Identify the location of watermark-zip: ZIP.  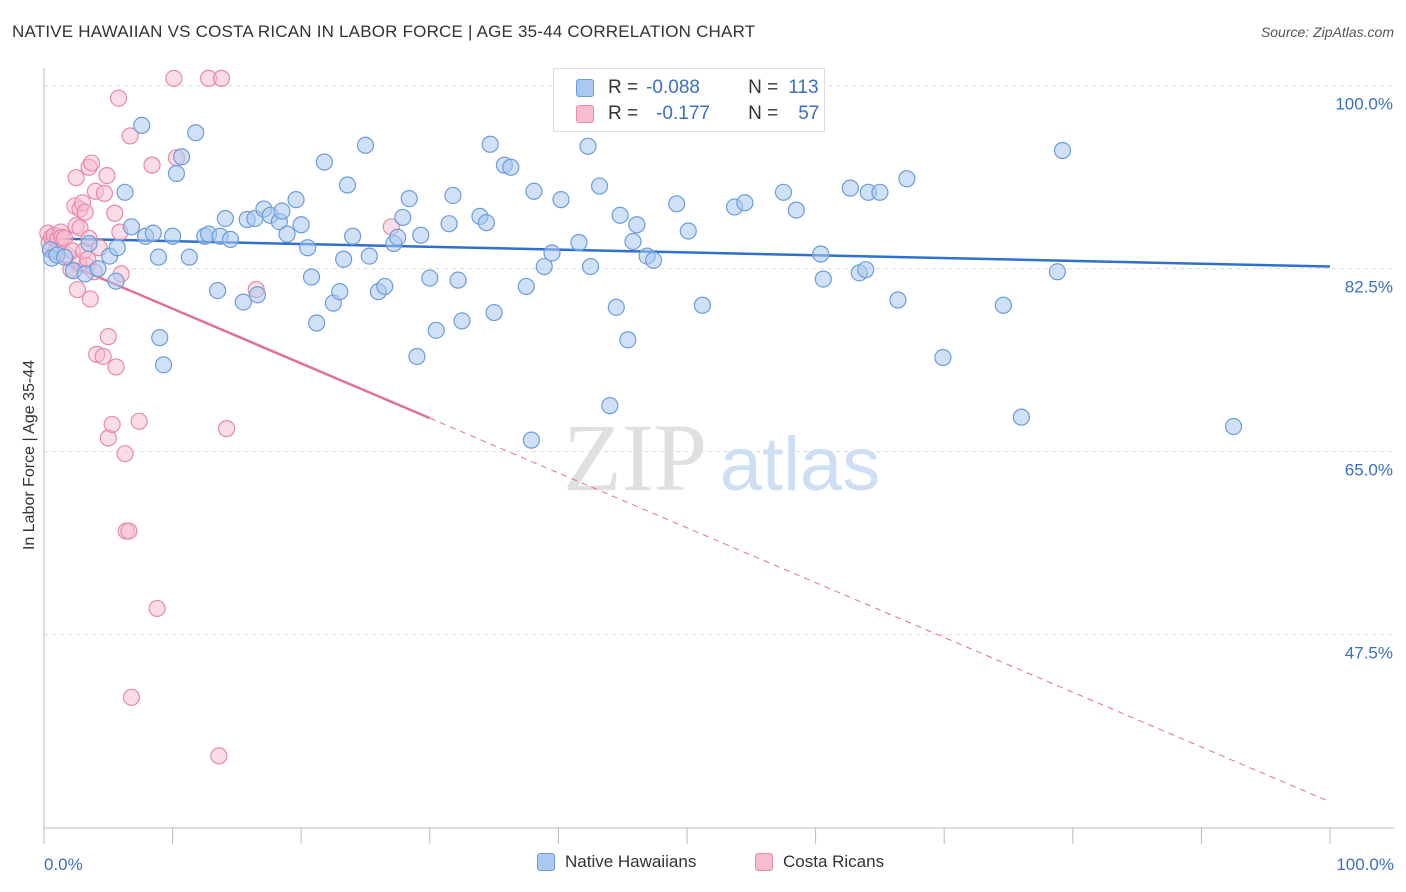
(635, 457).